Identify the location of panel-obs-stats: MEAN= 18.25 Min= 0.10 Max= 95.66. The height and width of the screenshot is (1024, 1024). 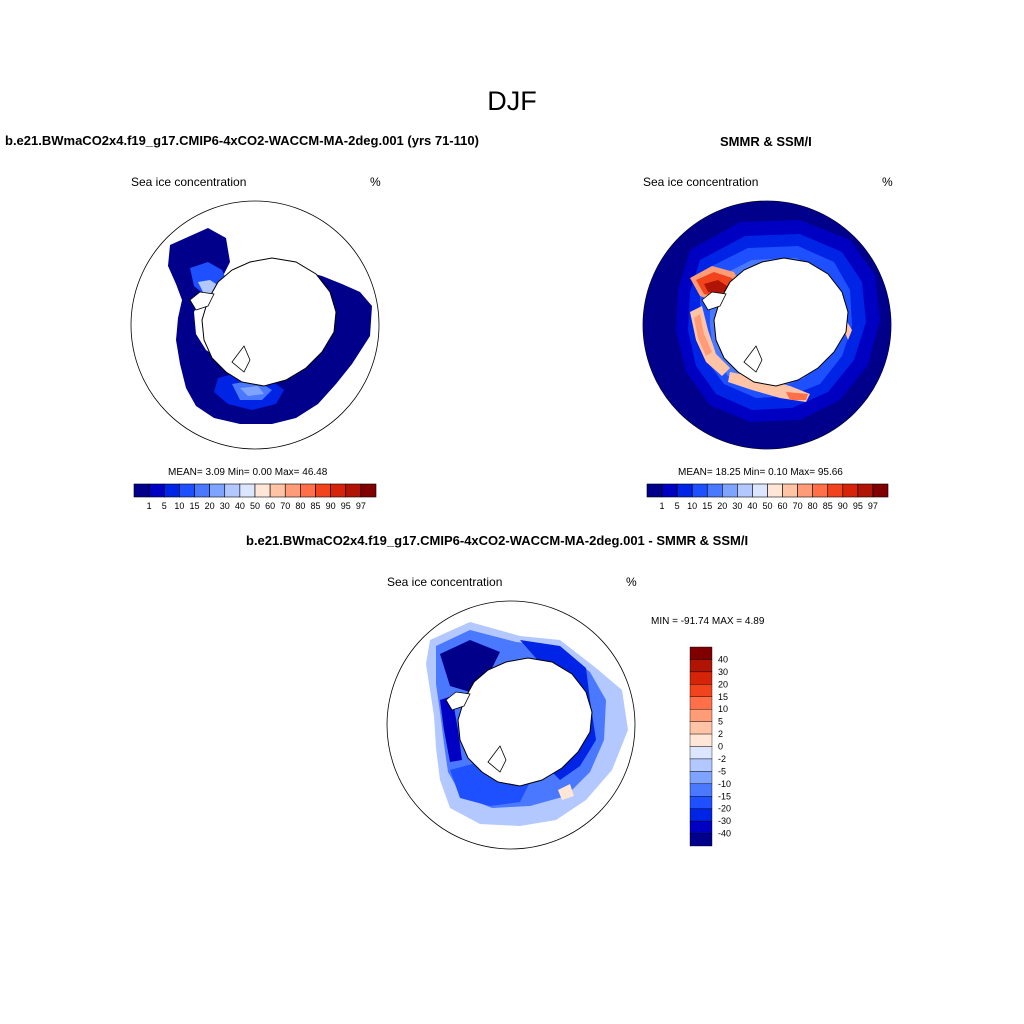
(760, 472).